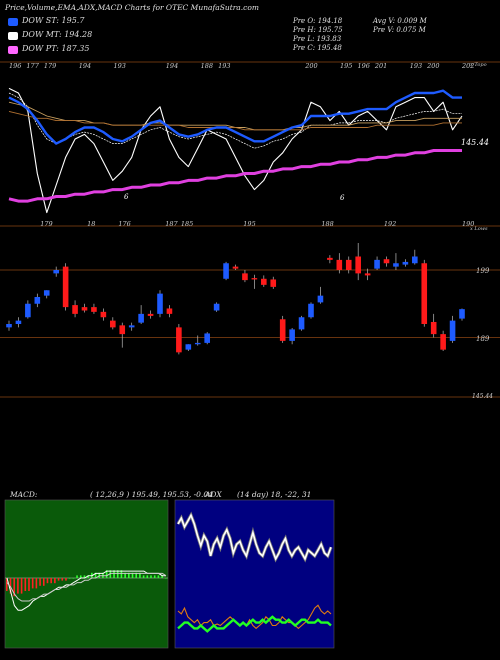 Image resolution: width=500 pixels, height=660 pixels. I want to click on adx-line, so click(254, 537).